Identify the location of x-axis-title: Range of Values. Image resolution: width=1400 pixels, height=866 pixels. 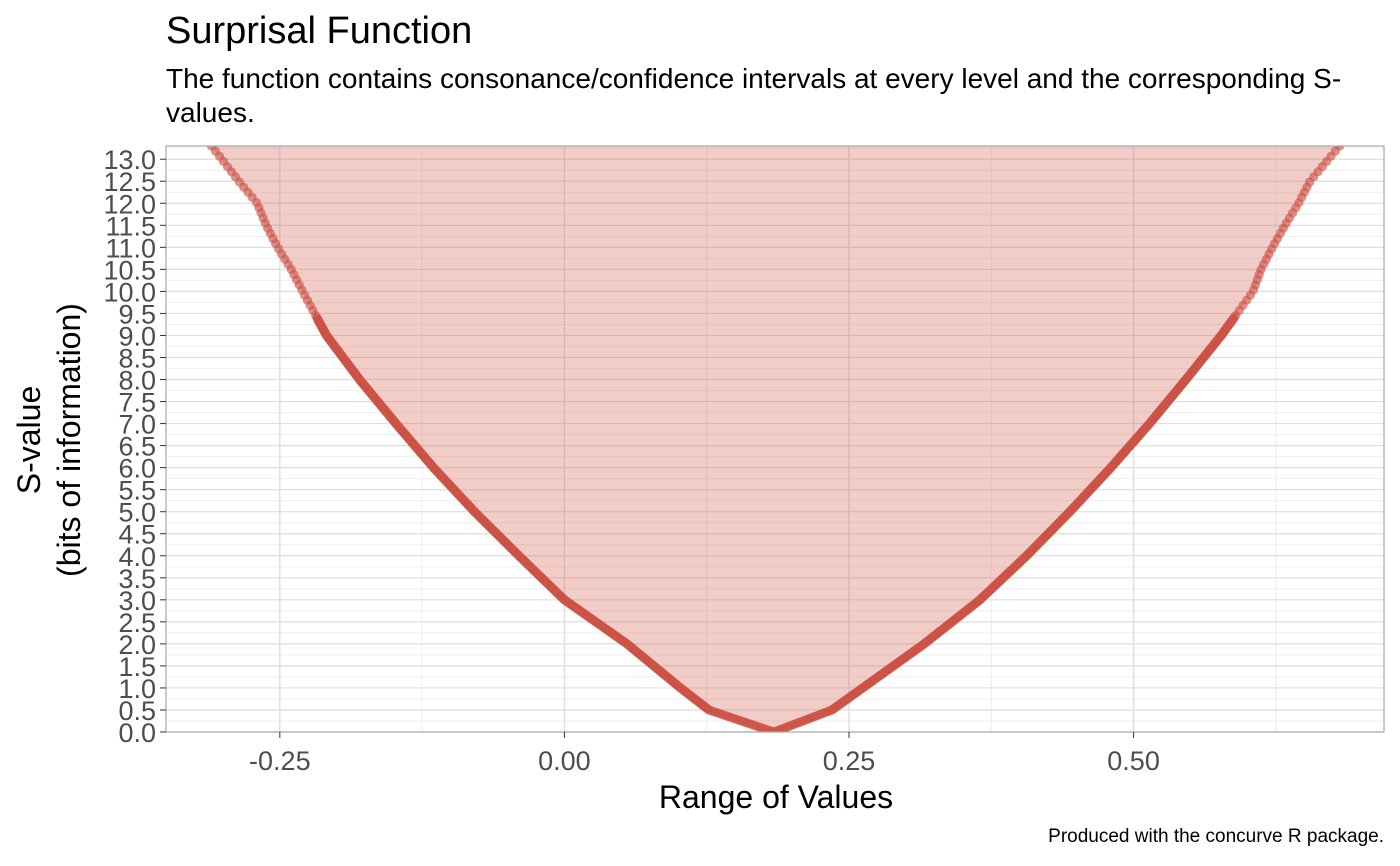
(776, 797).